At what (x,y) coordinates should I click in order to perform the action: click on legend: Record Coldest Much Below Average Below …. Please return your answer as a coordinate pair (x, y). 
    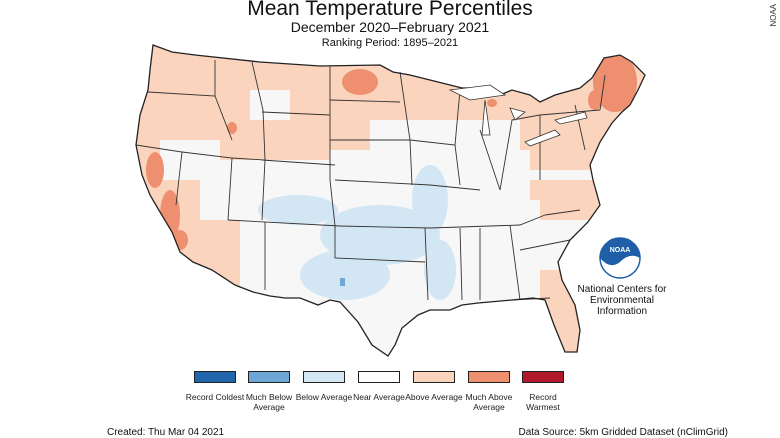
    Looking at the image, I should click on (390, 398).